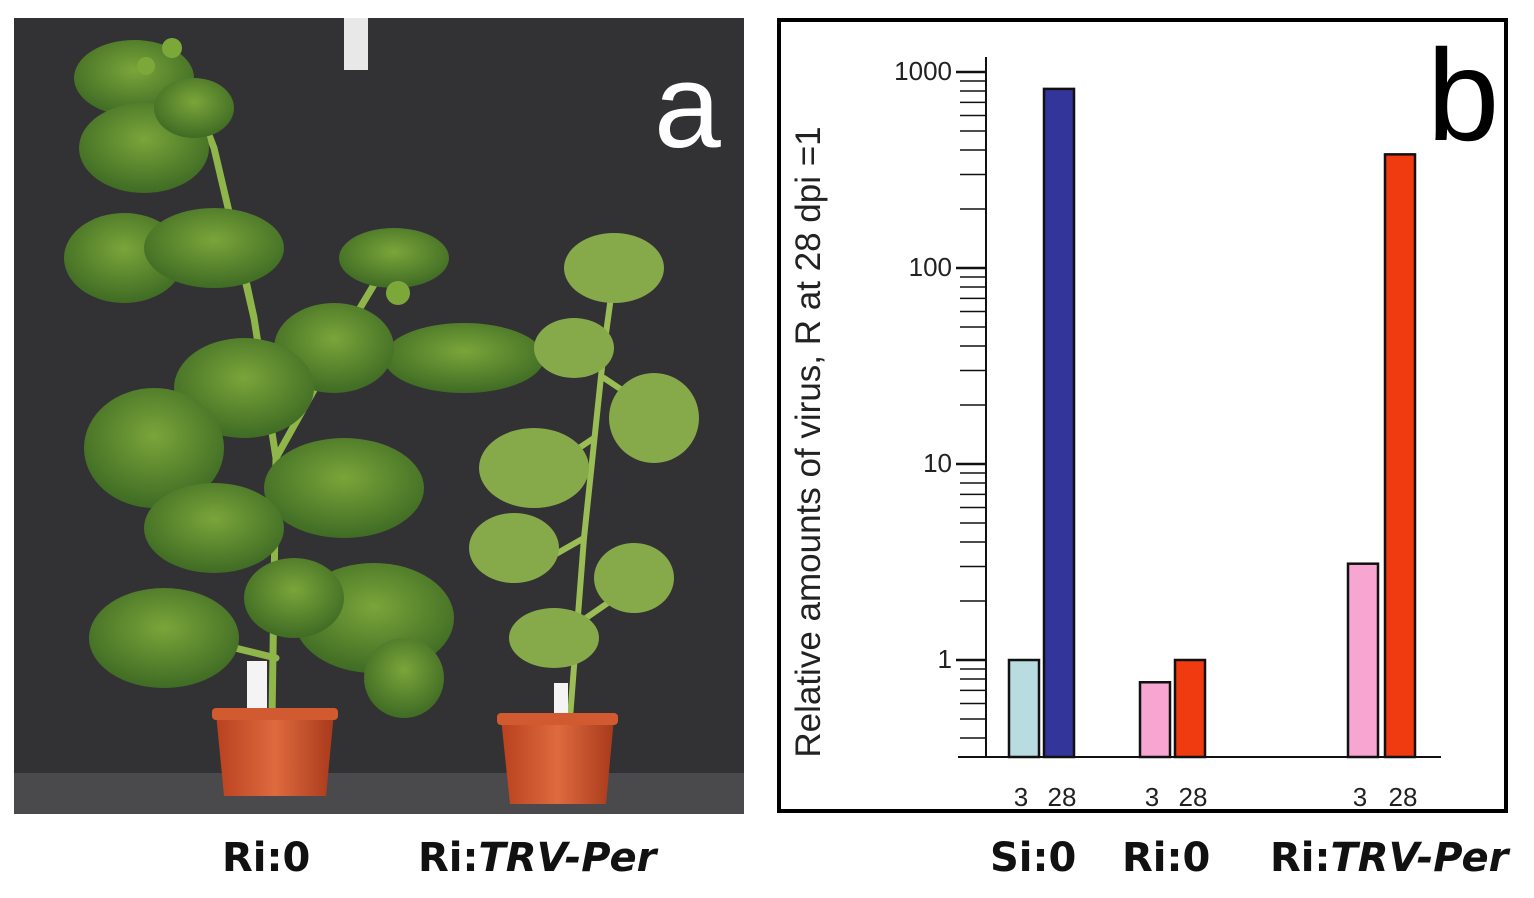 The width and height of the screenshot is (1534, 898). What do you see at coordinates (266, 858) in the screenshot?
I see `caption-ri0-photo: Ri:0` at bounding box center [266, 858].